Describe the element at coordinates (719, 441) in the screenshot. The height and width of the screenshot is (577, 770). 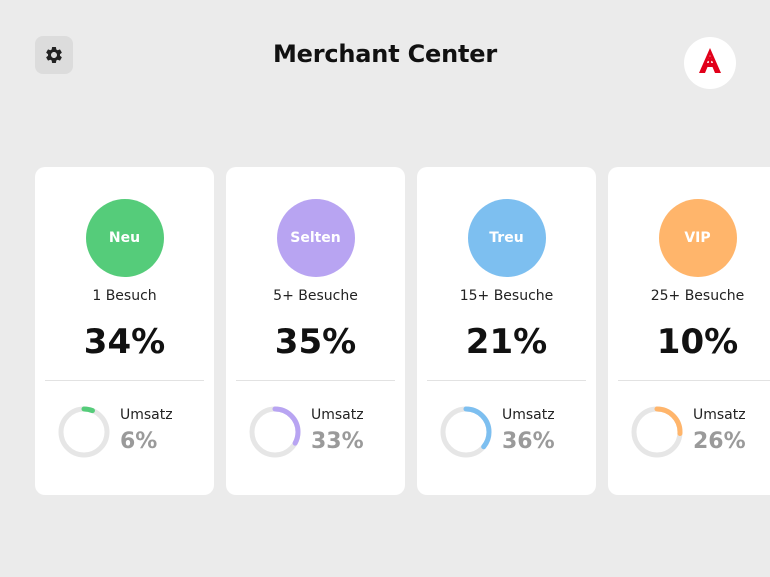
I see `revenue-value: 26%` at that location.